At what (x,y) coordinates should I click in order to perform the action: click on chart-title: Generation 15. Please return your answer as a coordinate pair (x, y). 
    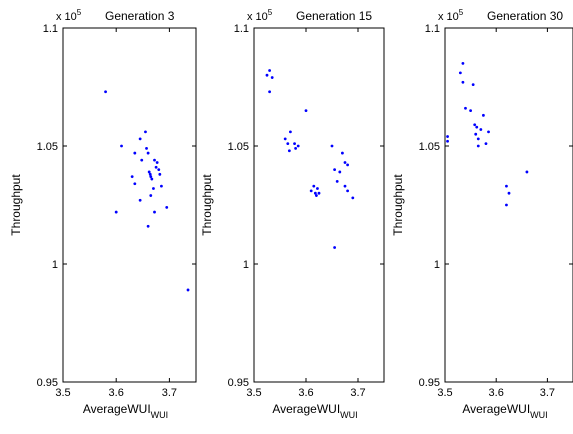
    Looking at the image, I should click on (334, 16).